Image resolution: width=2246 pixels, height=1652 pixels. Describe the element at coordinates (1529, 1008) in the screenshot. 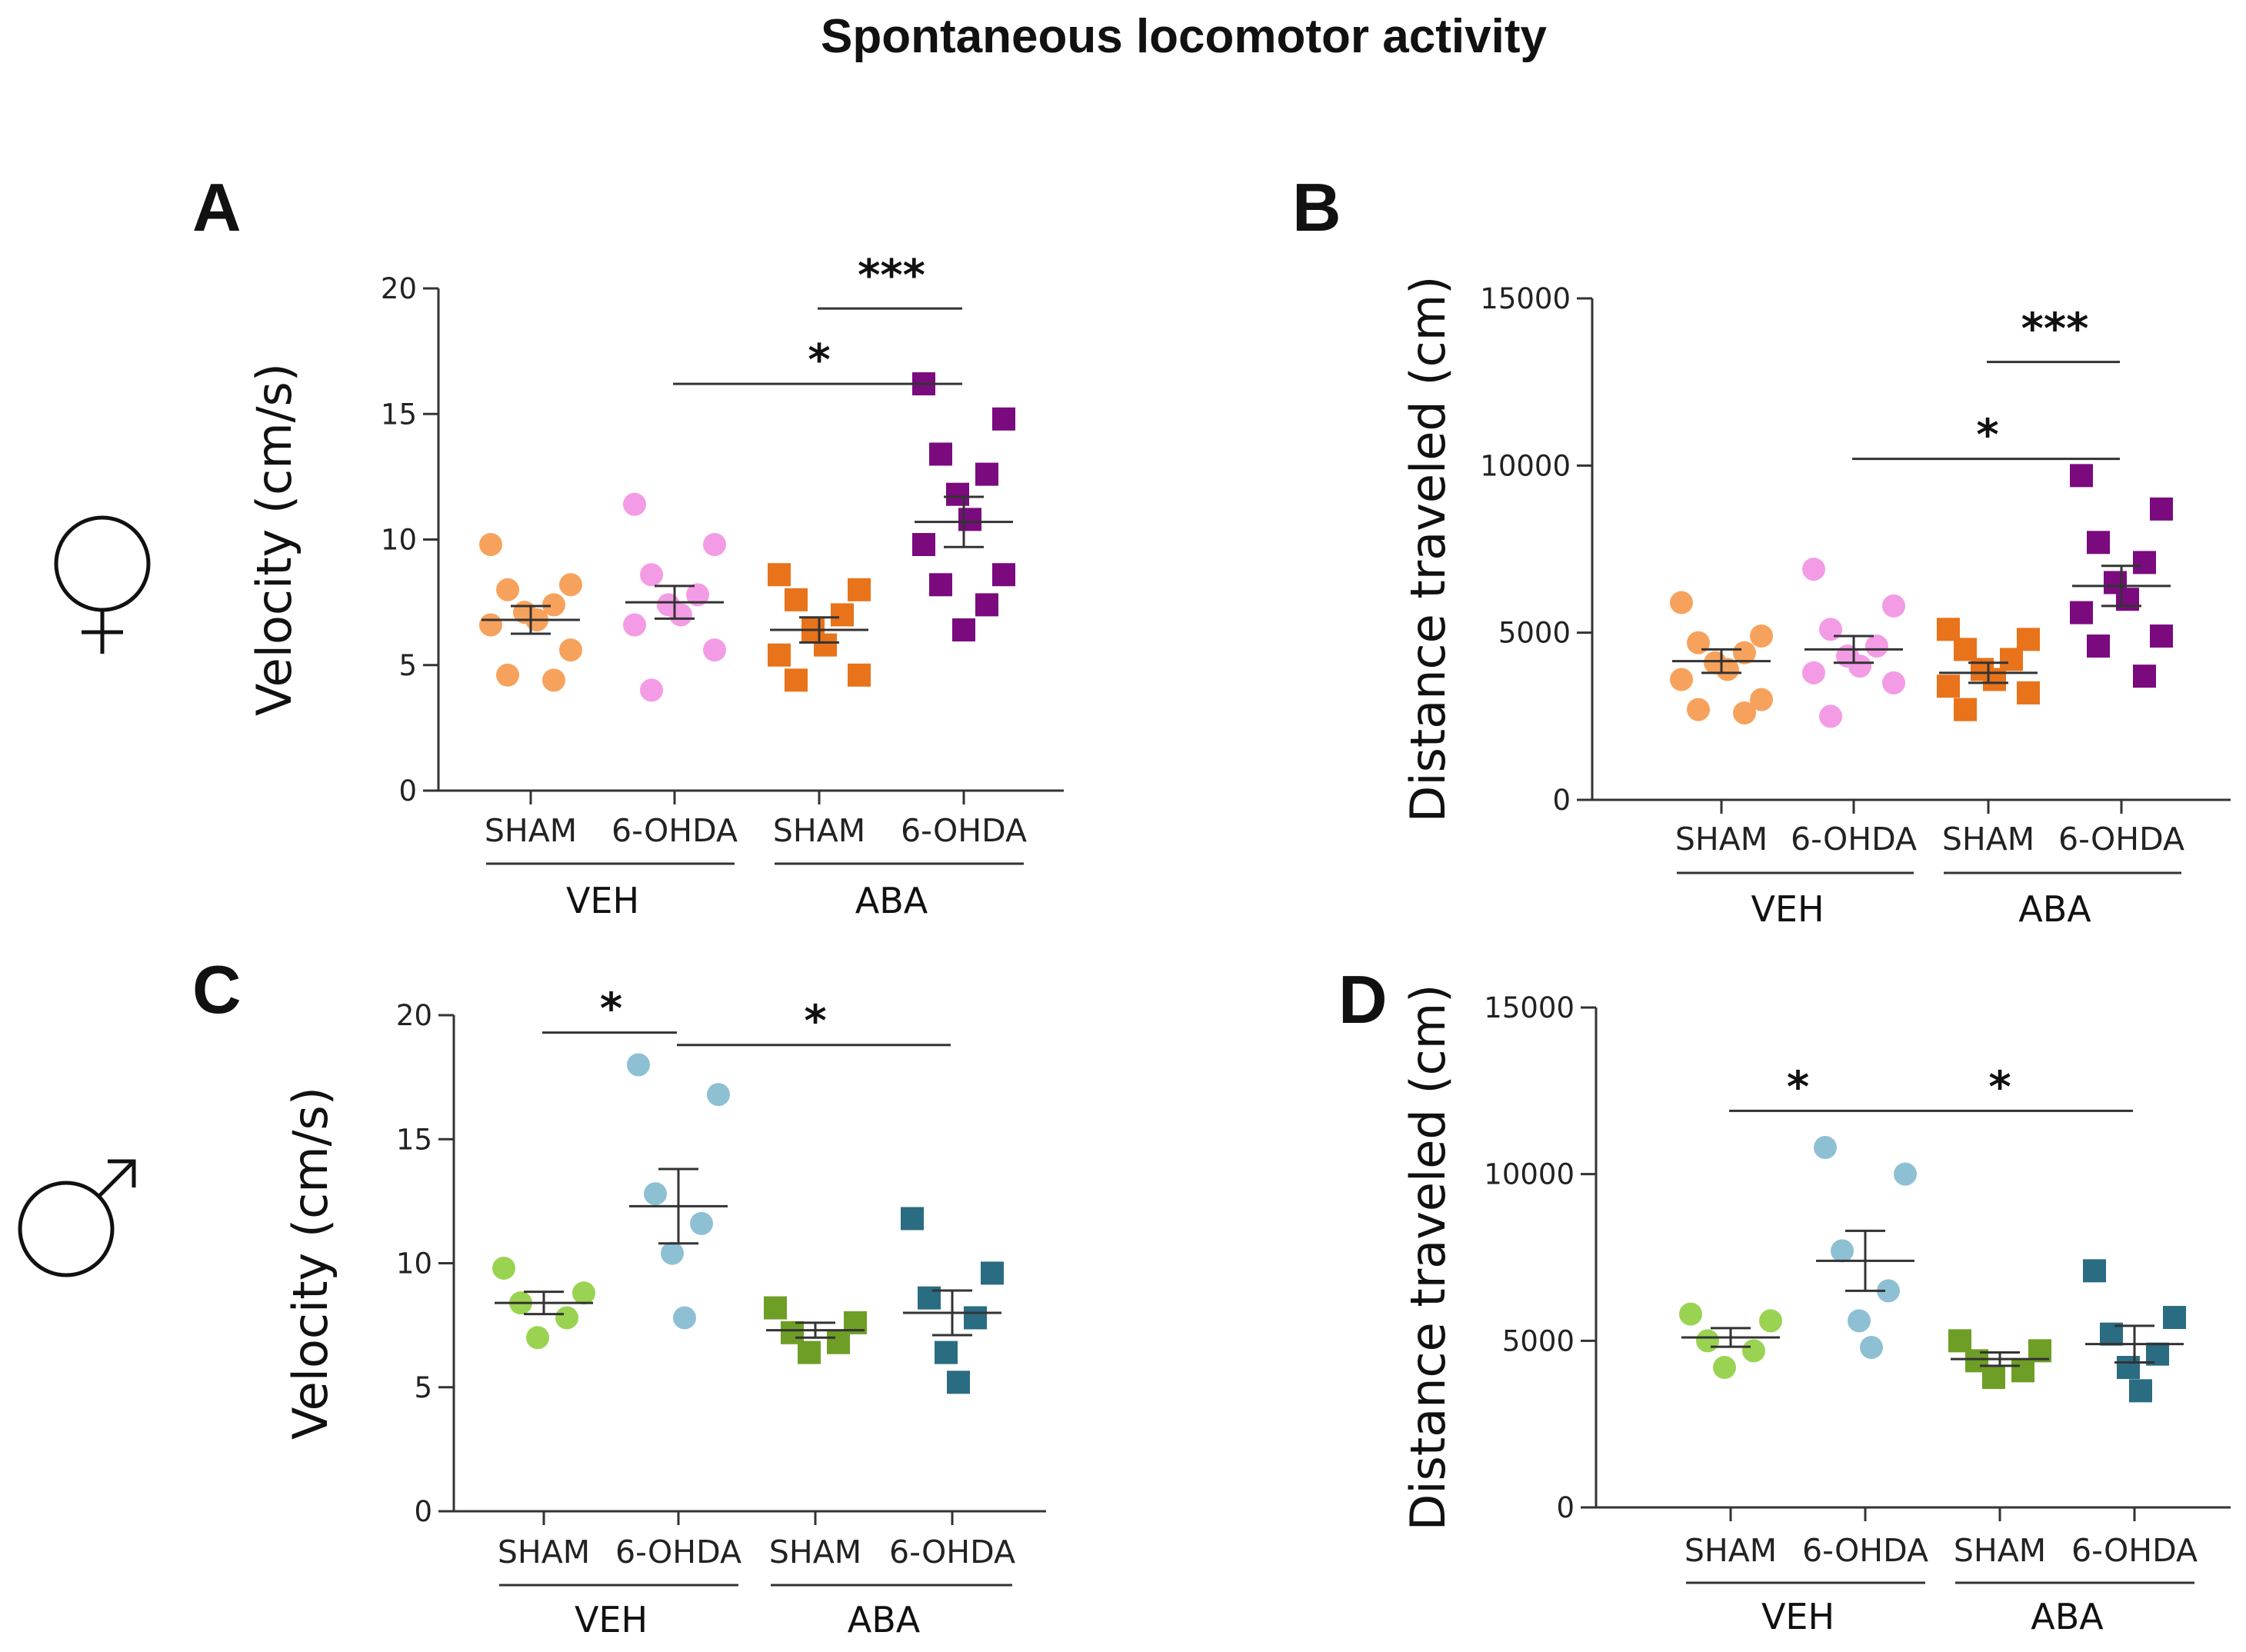

I see `y-tick-label: 15000` at that location.